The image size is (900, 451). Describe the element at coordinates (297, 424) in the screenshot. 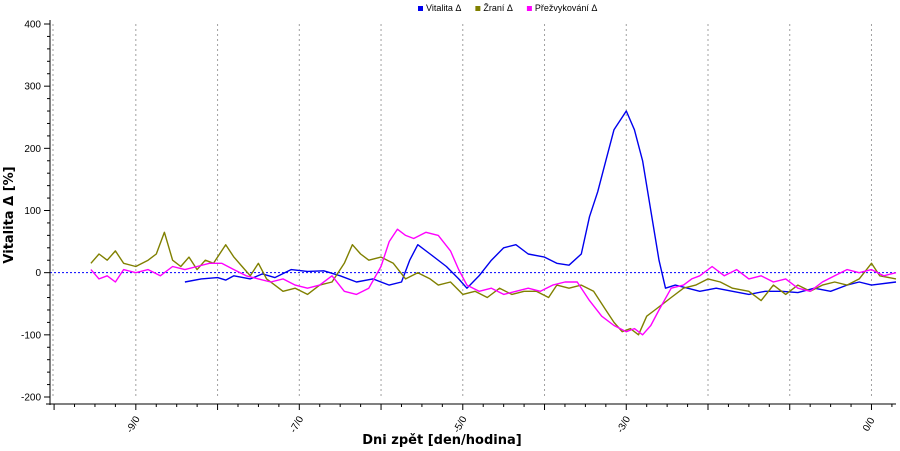

I see `x-tick-label: -7/0` at that location.